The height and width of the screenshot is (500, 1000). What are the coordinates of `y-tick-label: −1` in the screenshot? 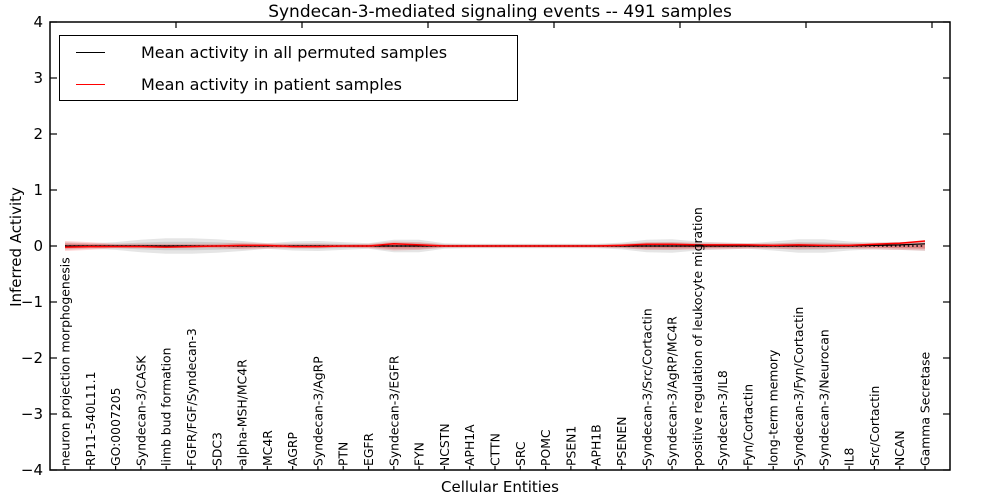 It's located at (32, 302).